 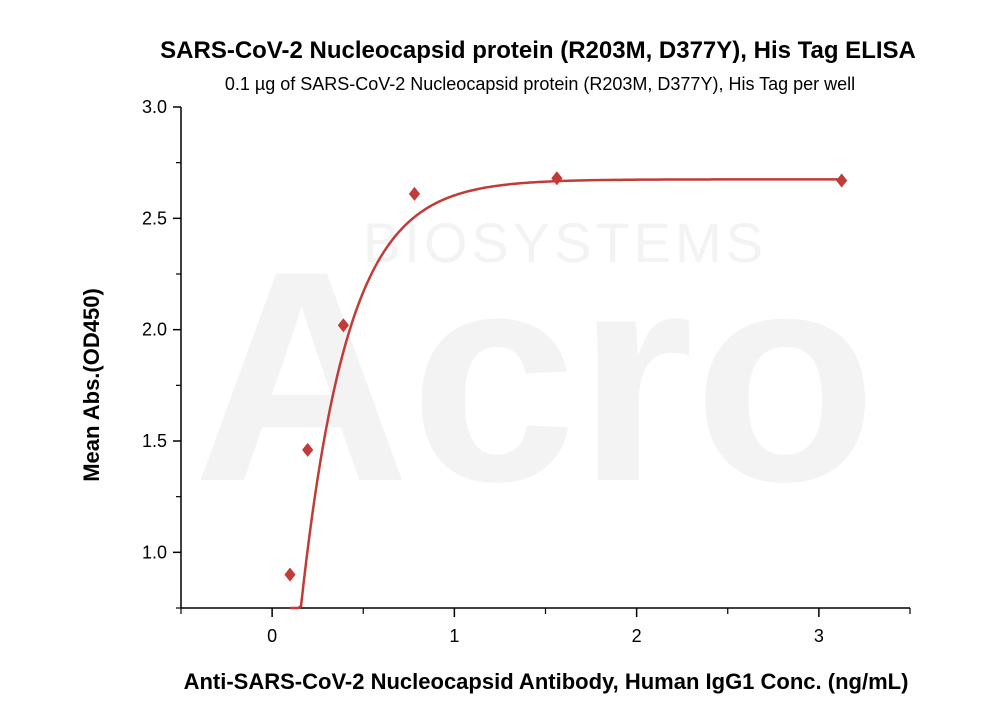 What do you see at coordinates (154, 552) in the screenshot?
I see `y-tick-label: 1.0` at bounding box center [154, 552].